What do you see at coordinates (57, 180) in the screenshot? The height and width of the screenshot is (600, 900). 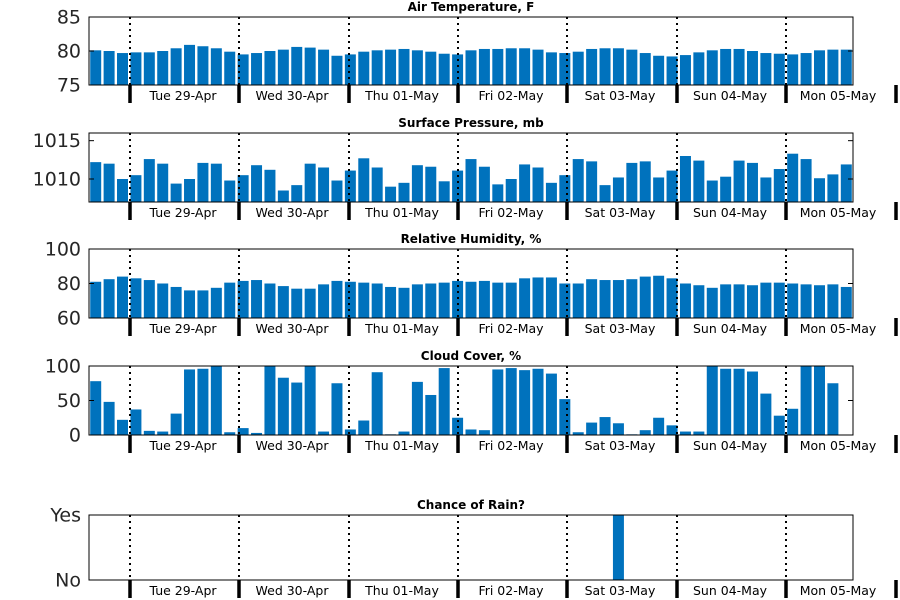 I see `y-tick-label: 1010` at bounding box center [57, 180].